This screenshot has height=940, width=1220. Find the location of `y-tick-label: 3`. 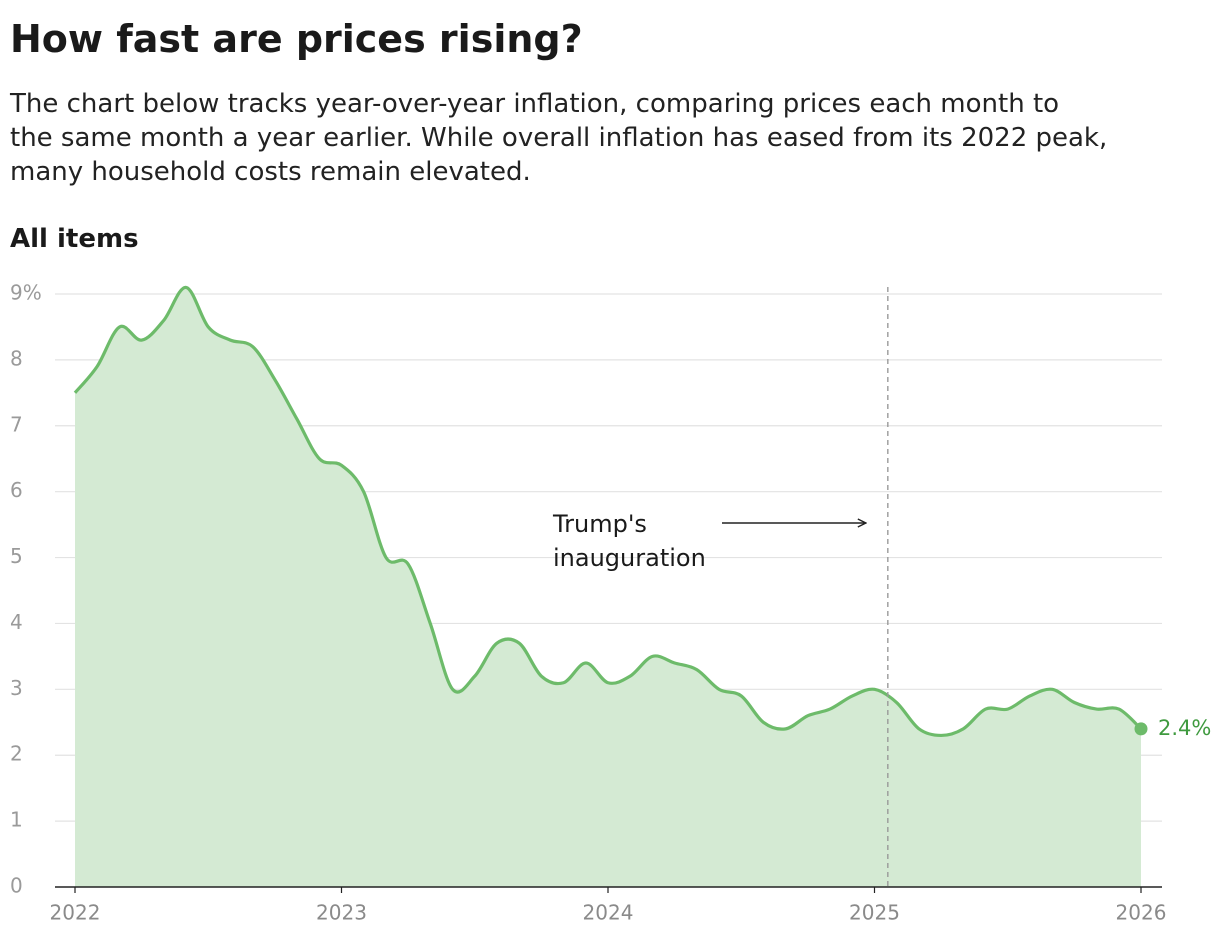

y-tick-label: 3 is located at coordinates (16, 688).